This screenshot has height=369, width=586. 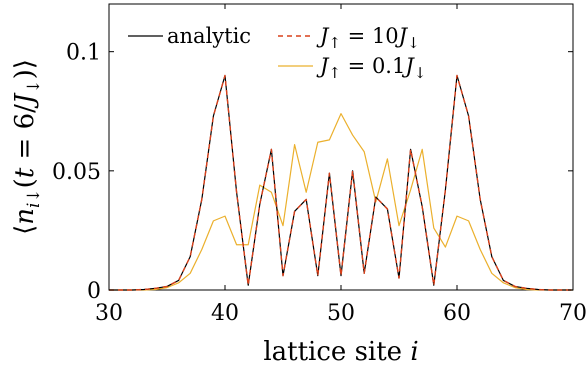 I want to click on x-tick-label: 60, so click(x=457, y=313).